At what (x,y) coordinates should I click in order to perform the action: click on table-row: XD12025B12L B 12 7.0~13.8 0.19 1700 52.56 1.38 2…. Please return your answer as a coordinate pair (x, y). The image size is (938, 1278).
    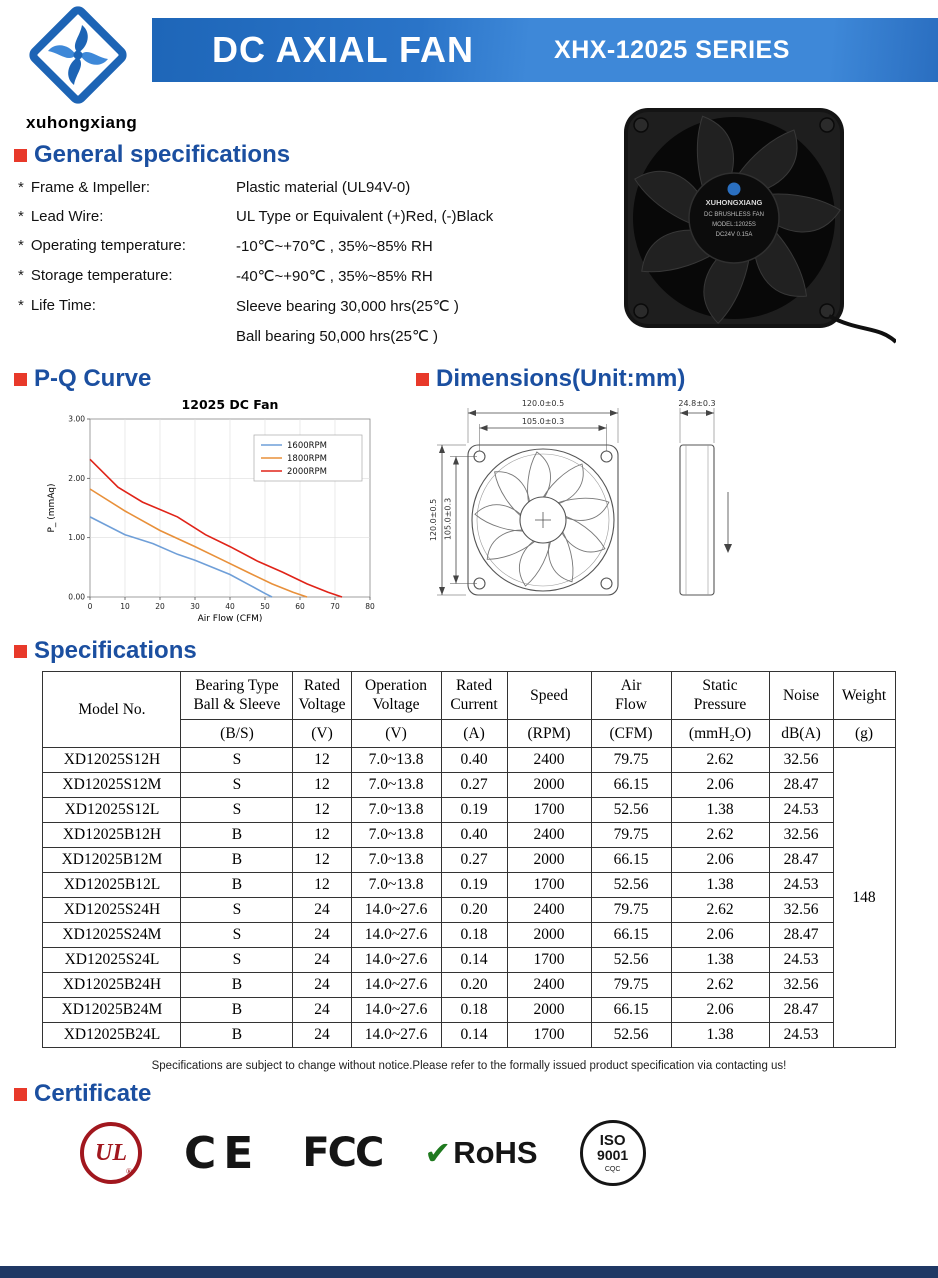
    Looking at the image, I should click on (468, 885).